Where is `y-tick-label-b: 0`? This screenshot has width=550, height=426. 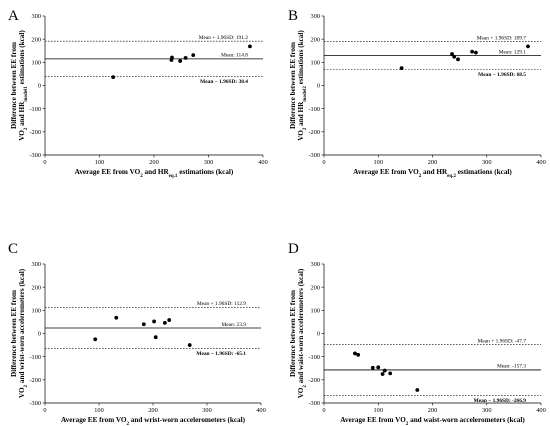 y-tick-label-b: 0 is located at coordinates (318, 86).